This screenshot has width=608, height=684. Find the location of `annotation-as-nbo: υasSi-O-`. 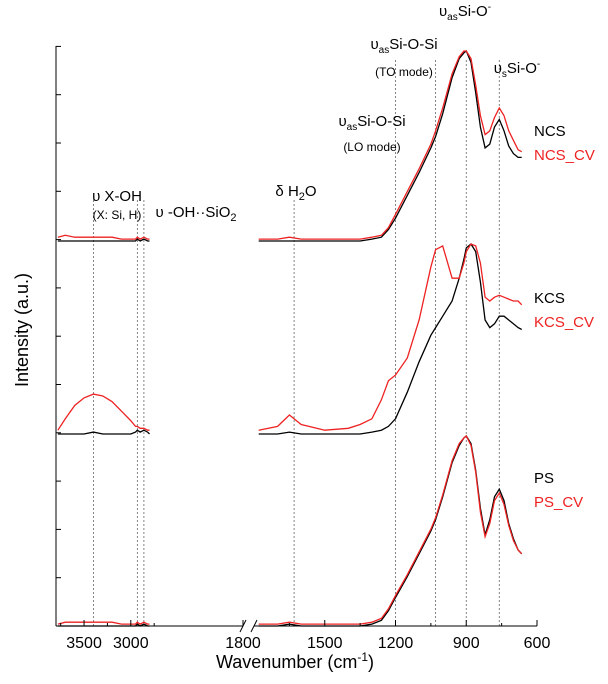

annotation-as-nbo: υasSi-O- is located at coordinates (465, 12).